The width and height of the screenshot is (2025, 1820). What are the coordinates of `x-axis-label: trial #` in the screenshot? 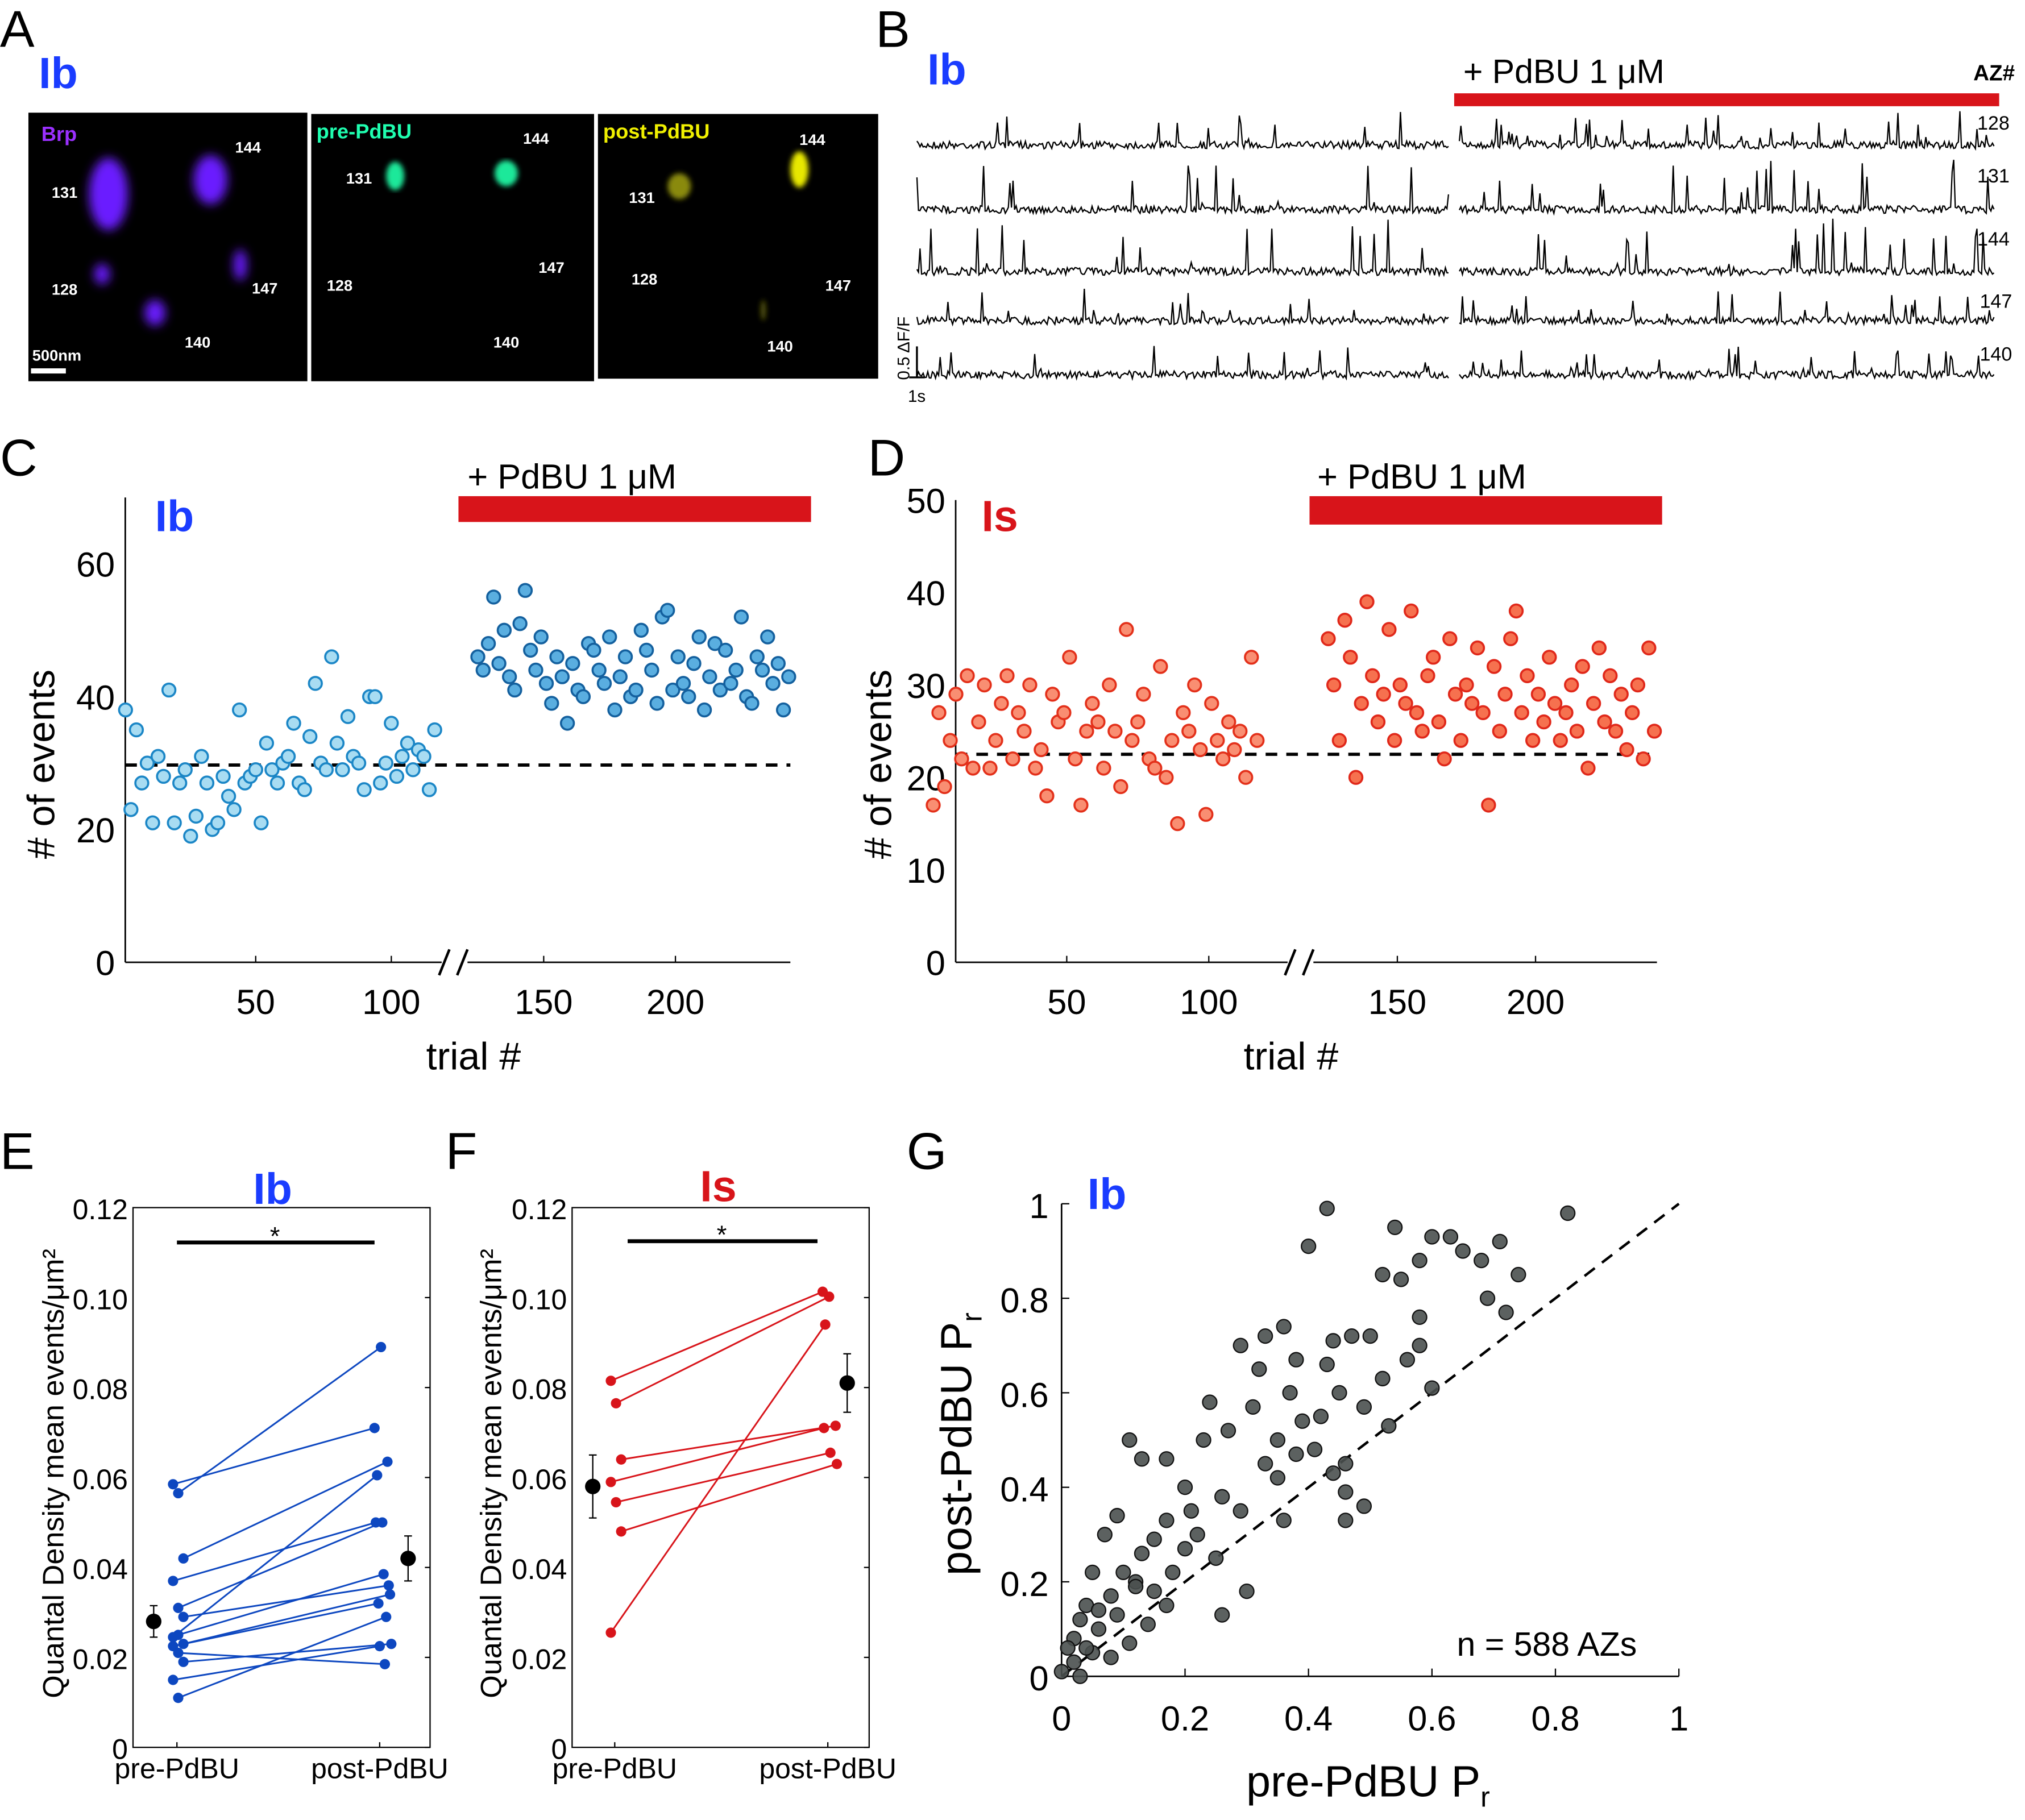 It's located at (473, 1056).